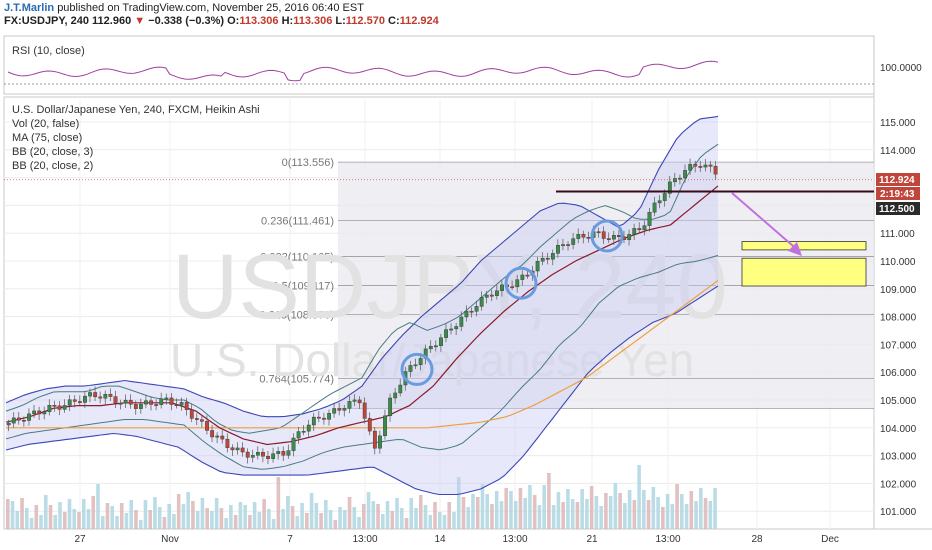  I want to click on author-link: J.T.Marlin, so click(29, 8).